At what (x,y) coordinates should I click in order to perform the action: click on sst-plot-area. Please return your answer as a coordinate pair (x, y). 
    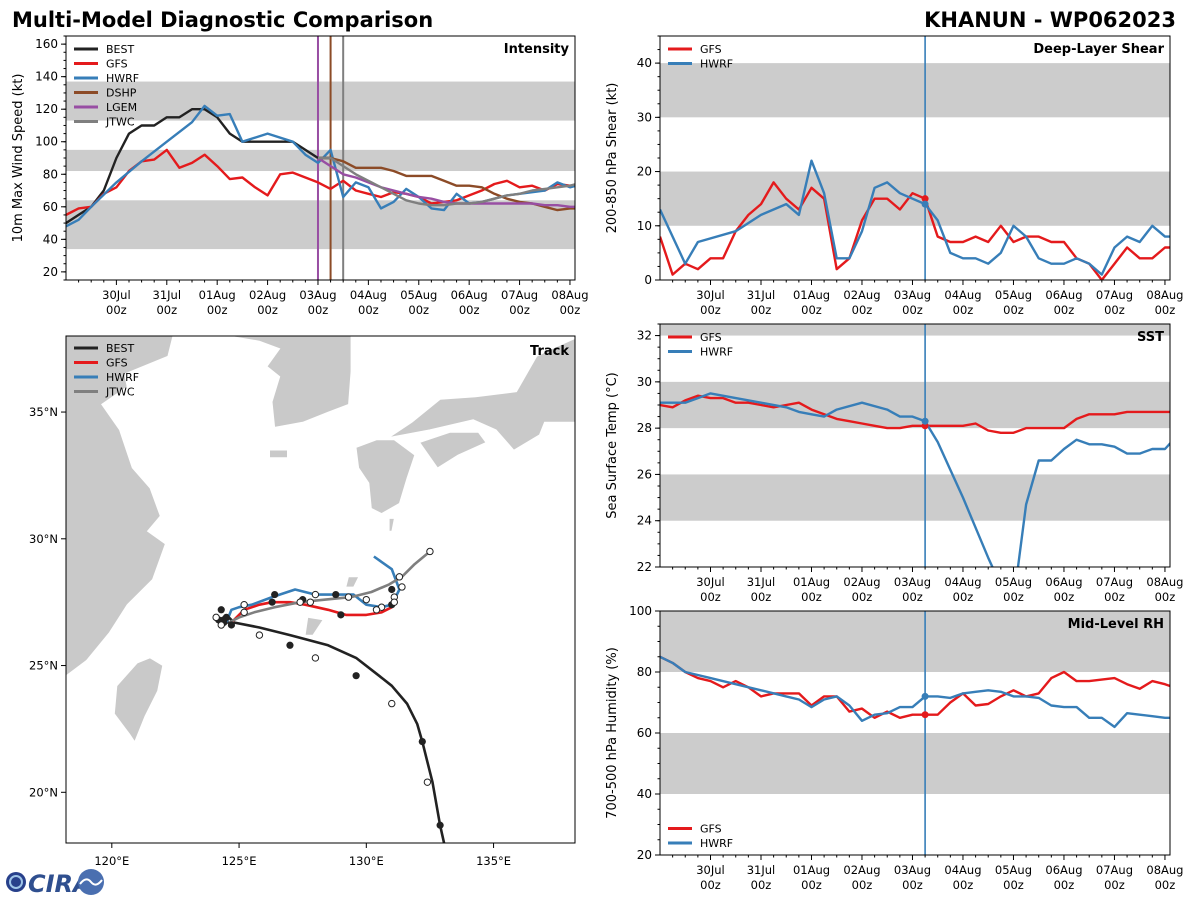
    Looking at the image, I should click on (915, 445).